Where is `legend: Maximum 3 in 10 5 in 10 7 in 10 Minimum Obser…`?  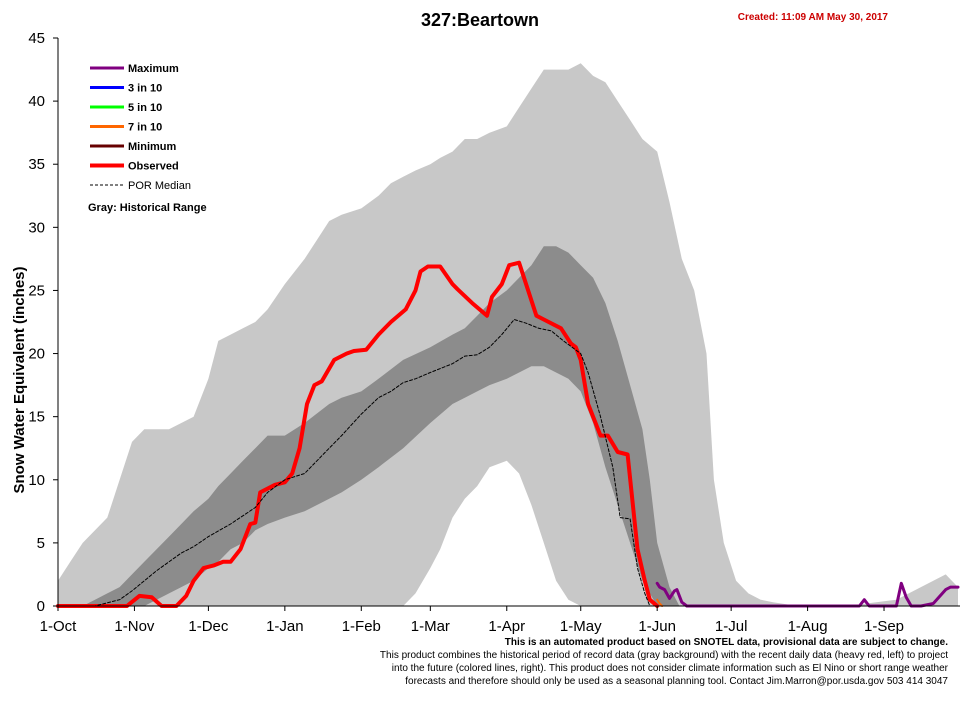 legend: Maximum 3 in 10 5 in 10 7 in 10 Minimum Obser… is located at coordinates (140, 127).